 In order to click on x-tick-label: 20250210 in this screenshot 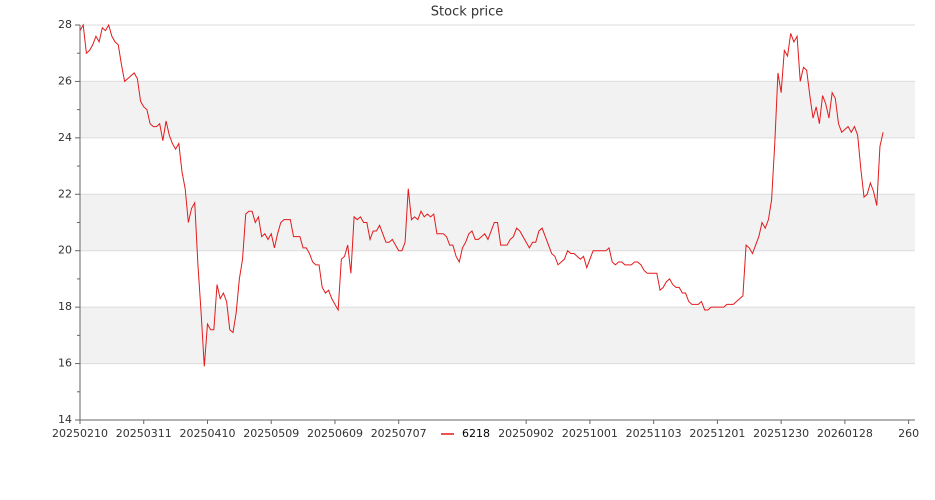, I will do `click(80, 433)`.